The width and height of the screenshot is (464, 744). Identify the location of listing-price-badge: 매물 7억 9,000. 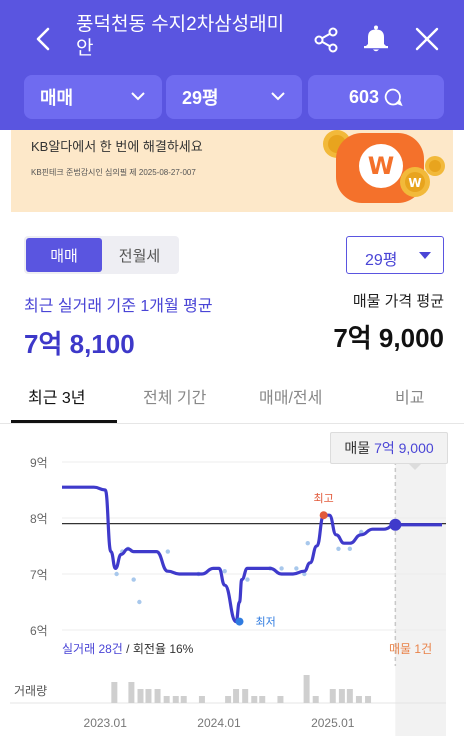
(389, 448).